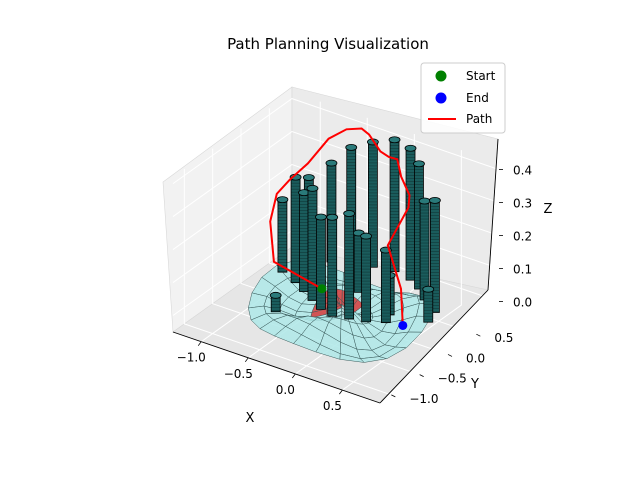  I want to click on z-tick-labels: 0.0 0.1 0.2 0.3 0.4, so click(515, 237).